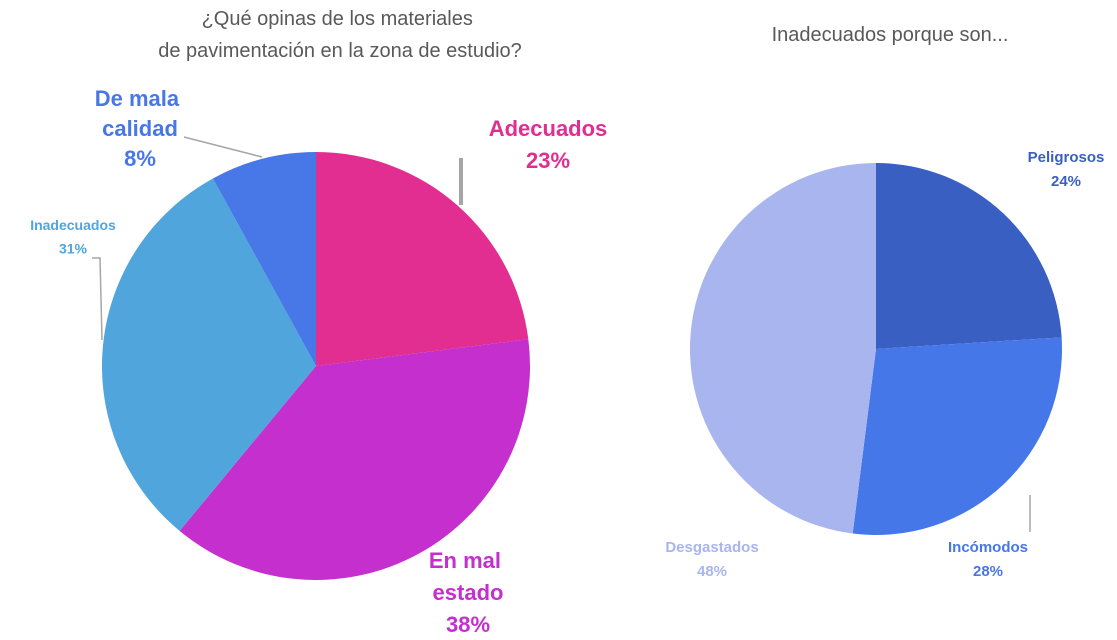  Describe the element at coordinates (73, 249) in the screenshot. I see `value-label: 31%` at that location.